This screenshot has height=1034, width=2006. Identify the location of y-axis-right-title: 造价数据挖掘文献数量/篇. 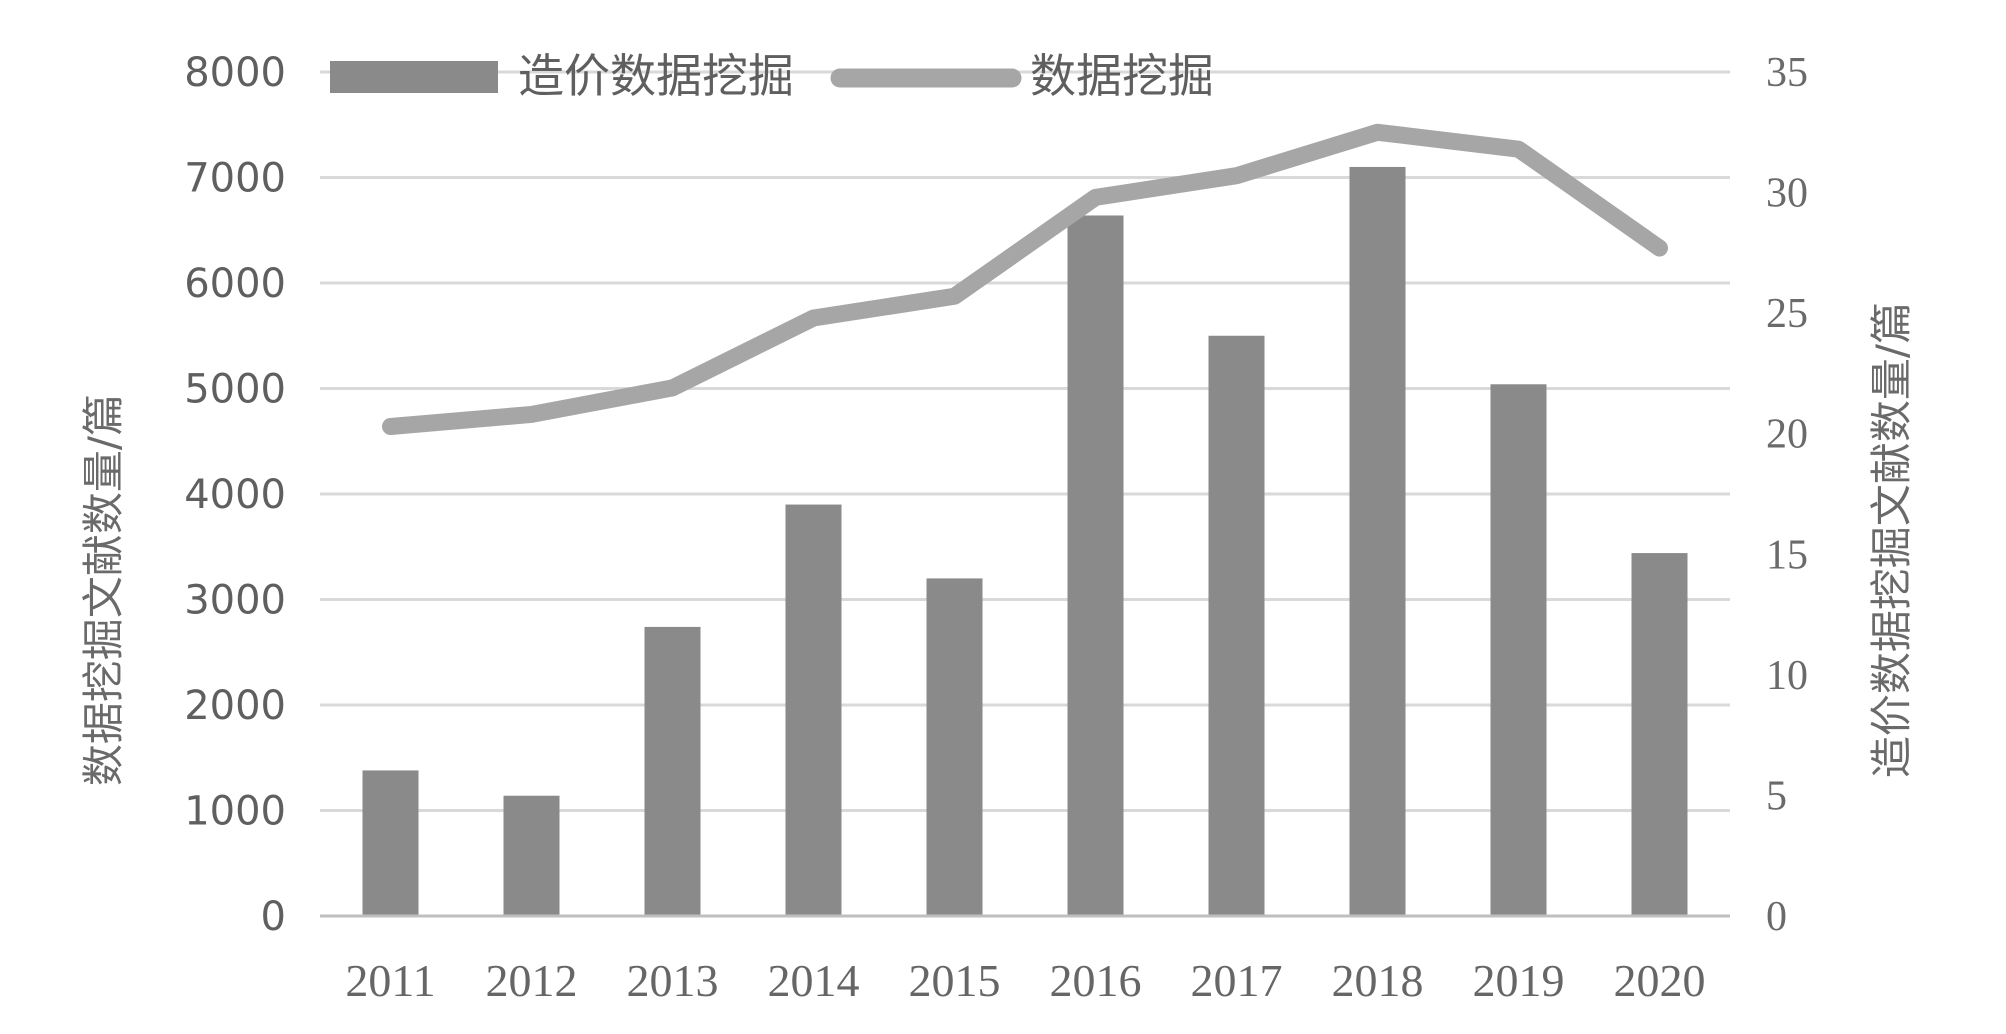
(1891, 540).